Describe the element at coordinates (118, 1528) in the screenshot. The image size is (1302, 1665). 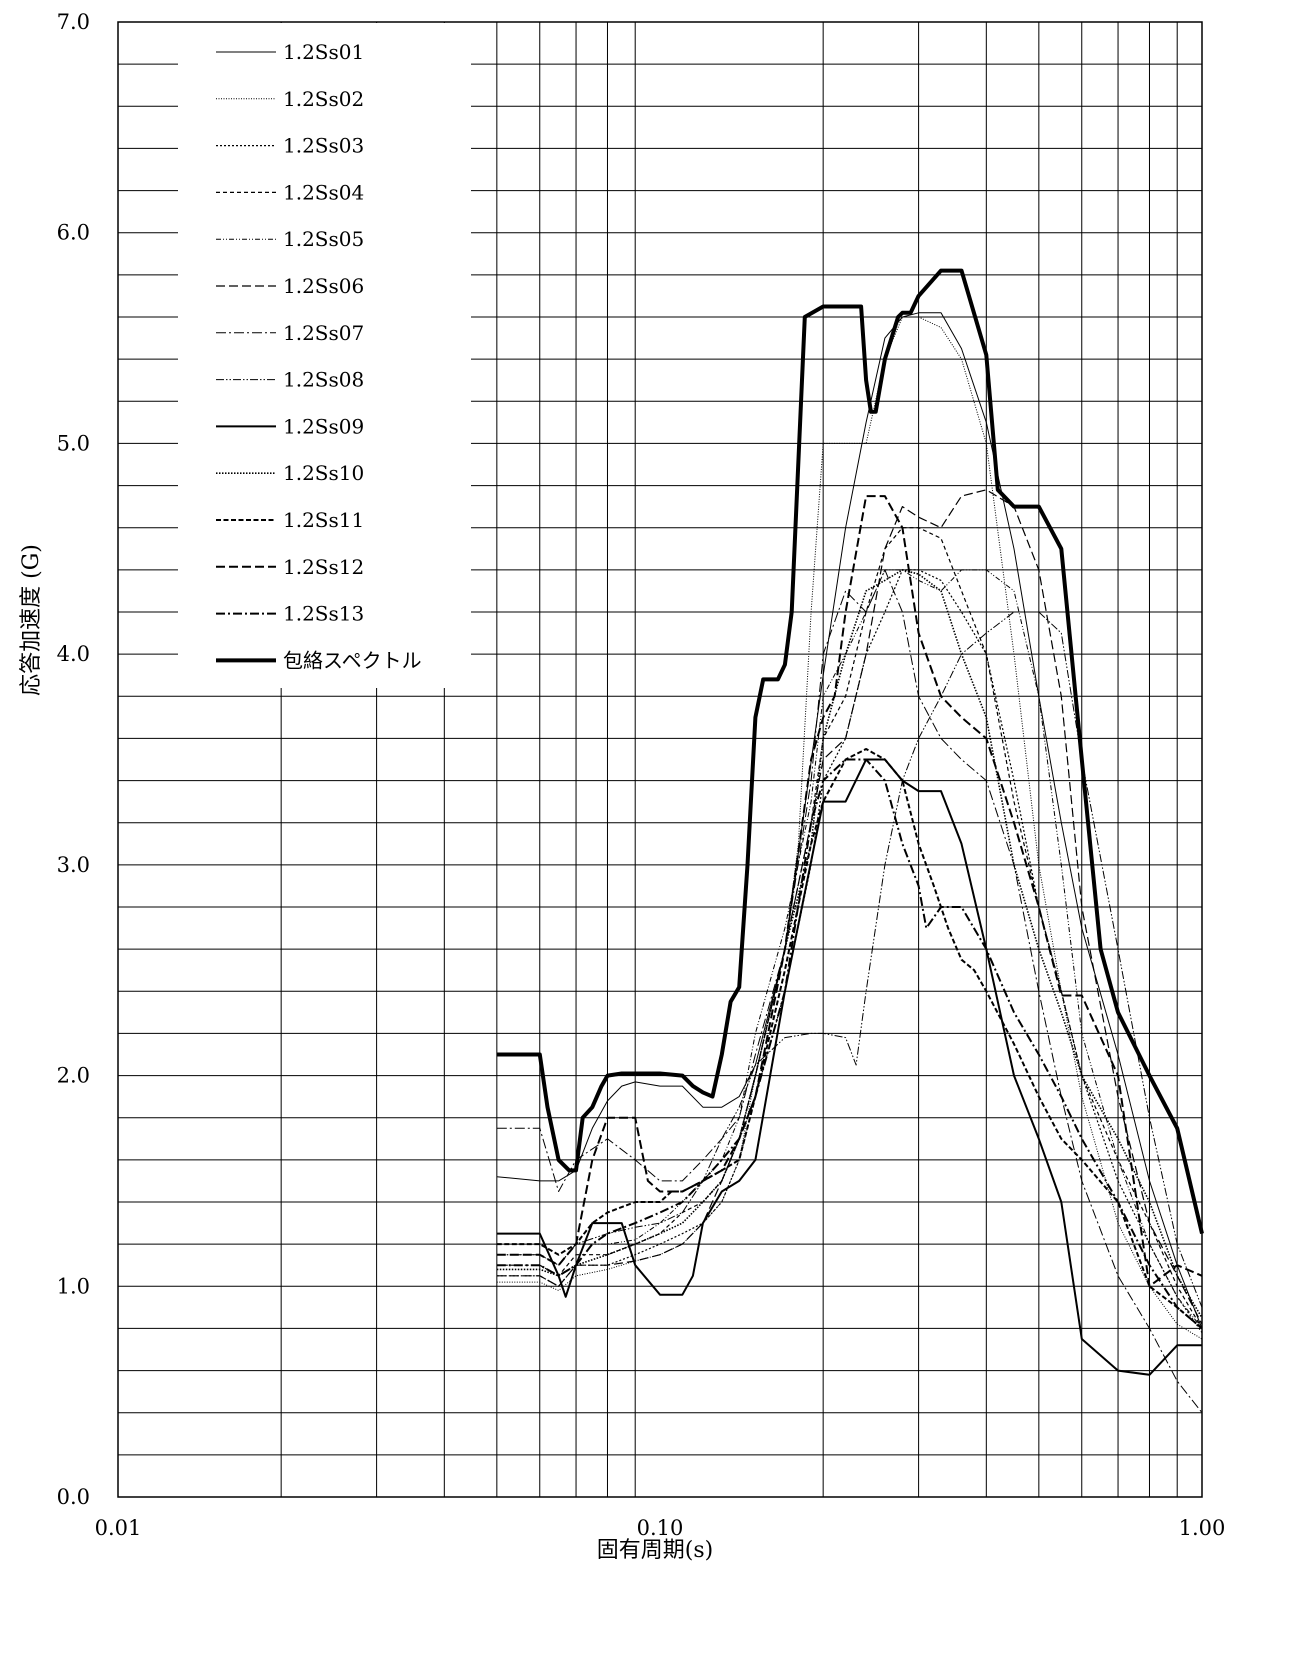
I see `x-tick-label: 0.01` at that location.